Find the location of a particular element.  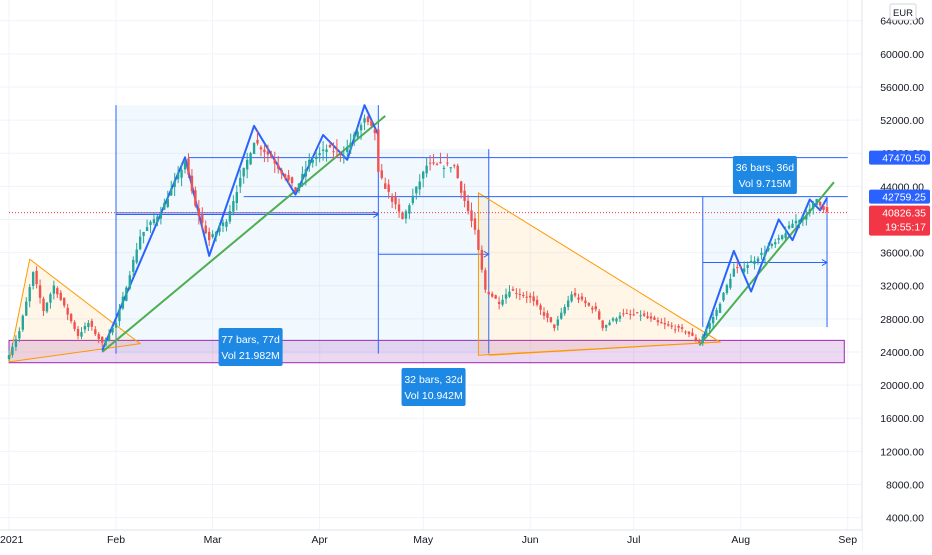

measure-label-1: 77 bars, 77d Vol 21.982M is located at coordinates (250, 347).